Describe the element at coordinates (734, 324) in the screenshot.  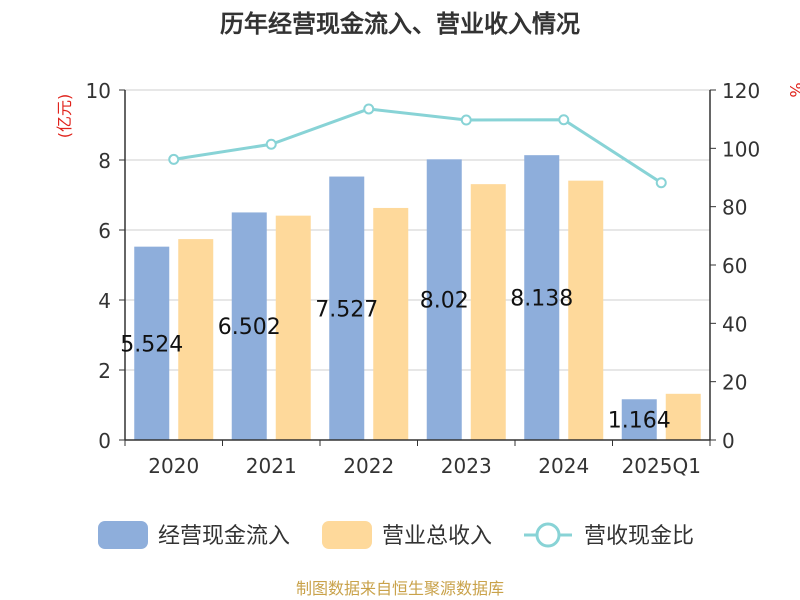
I see `y-right-tick-label: 40` at that location.